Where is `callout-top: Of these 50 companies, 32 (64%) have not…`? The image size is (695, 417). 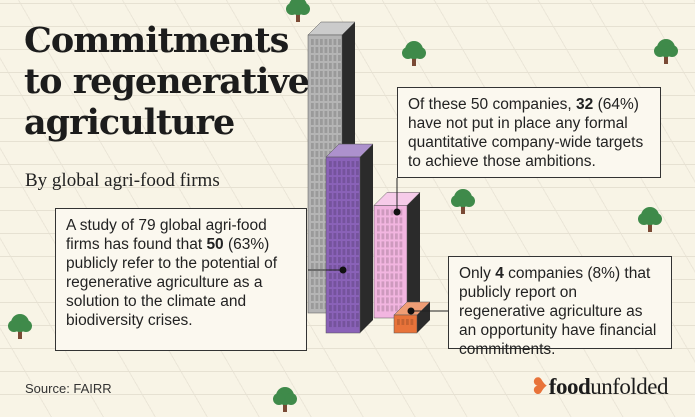
callout-top: Of these 50 companies, 32 (64%) have not… is located at coordinates (529, 132).